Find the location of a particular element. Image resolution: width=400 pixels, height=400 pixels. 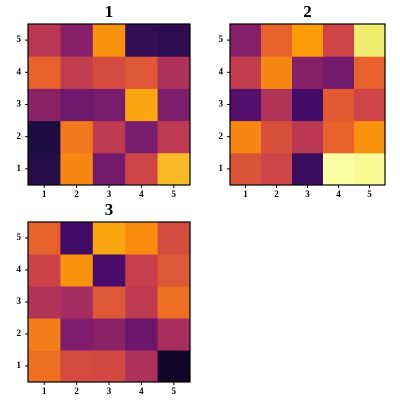

y-tick-label: 1 is located at coordinates (19, 365).